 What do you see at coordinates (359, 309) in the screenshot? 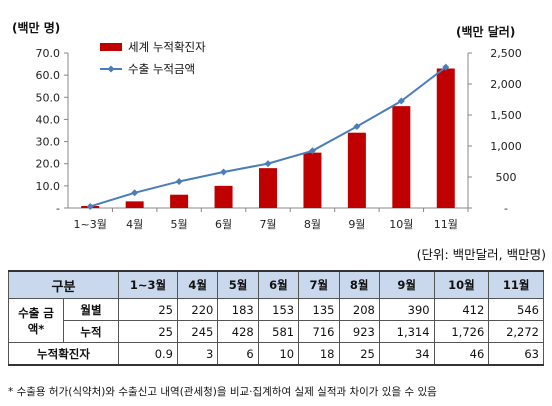
I see `table-cell: 208` at bounding box center [359, 309].